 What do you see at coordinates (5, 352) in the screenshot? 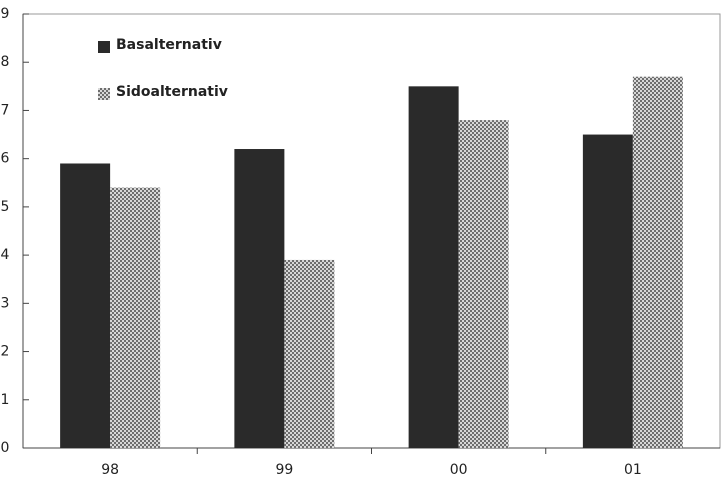
I see `y-tick-label: 2` at bounding box center [5, 352].